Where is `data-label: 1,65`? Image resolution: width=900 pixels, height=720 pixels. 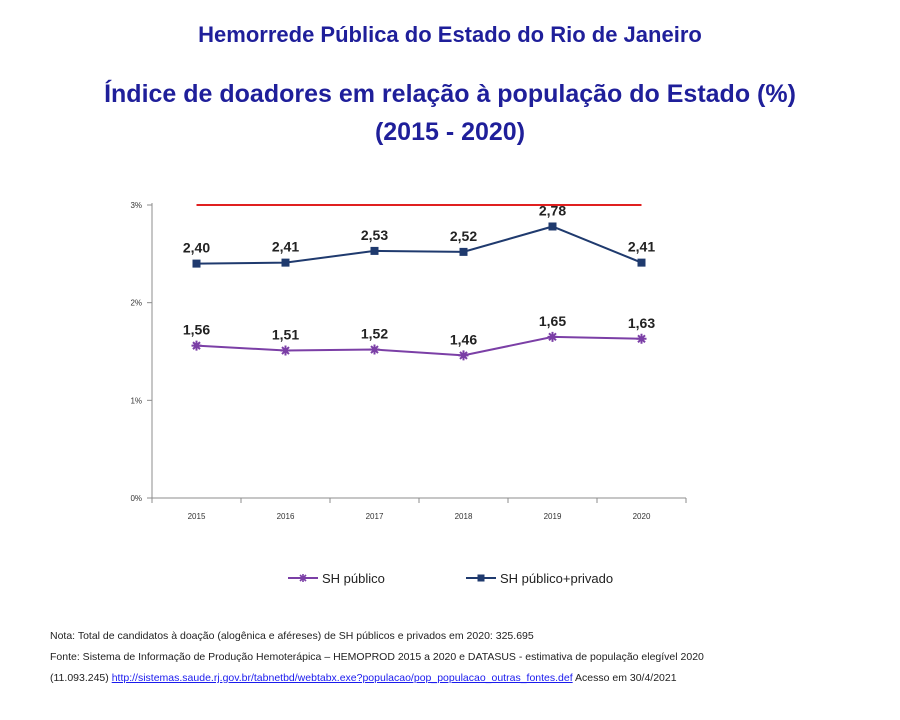 data-label: 1,65 is located at coordinates (552, 321).